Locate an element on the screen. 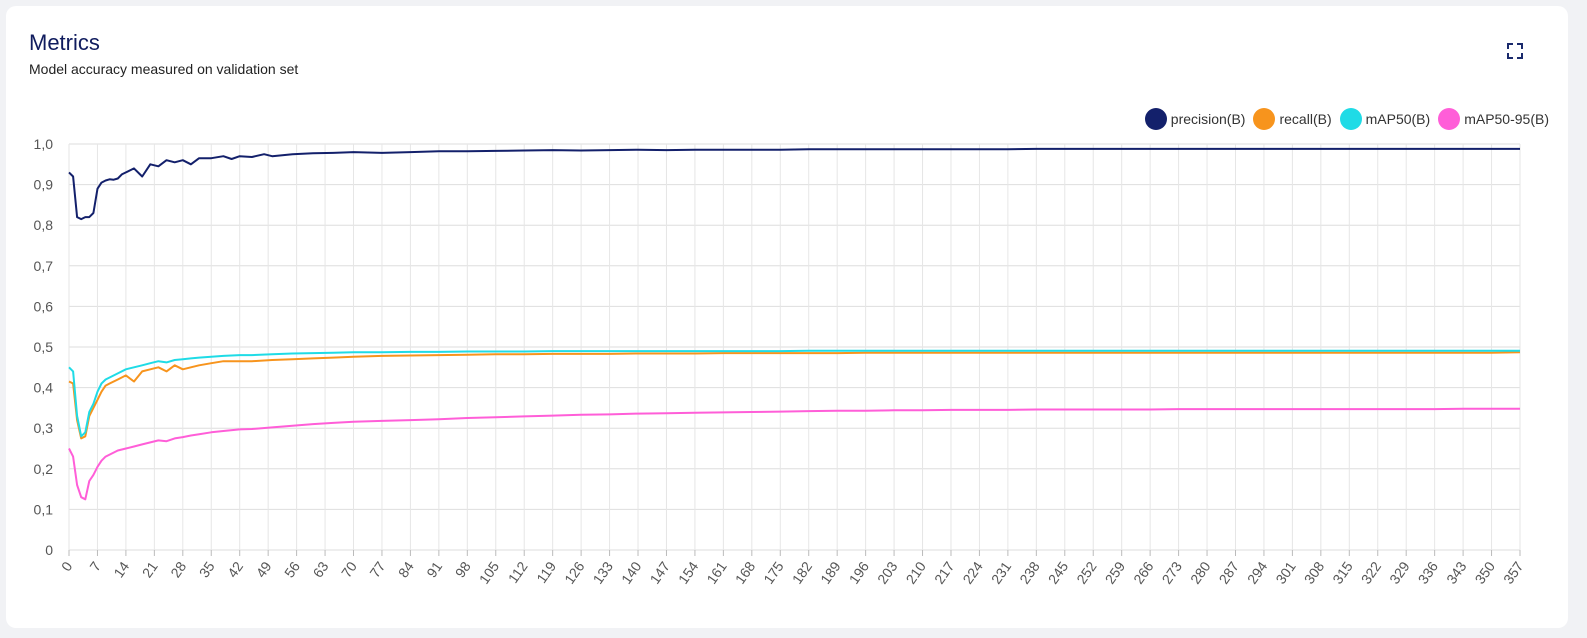  x-tick-label: 28 is located at coordinates (178, 569).